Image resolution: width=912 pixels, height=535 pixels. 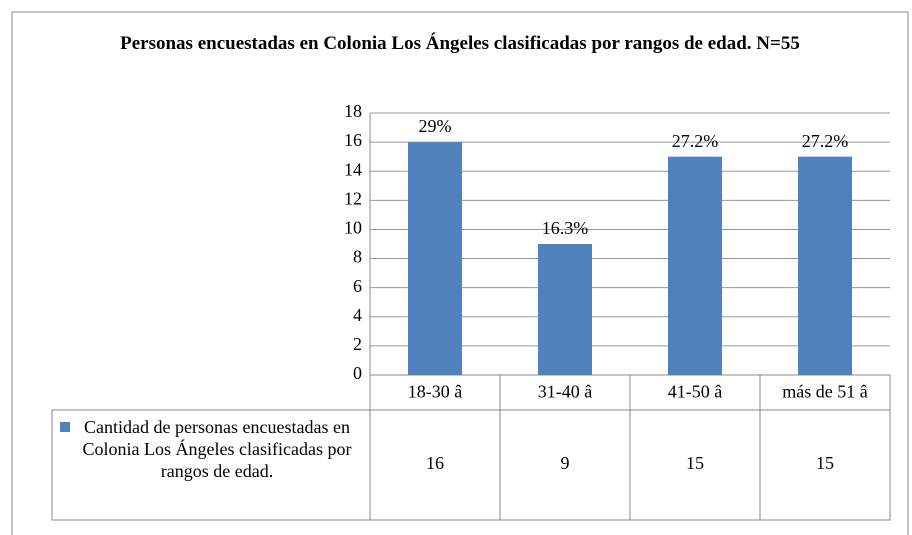 I want to click on annotation: 29%, so click(x=435, y=126).